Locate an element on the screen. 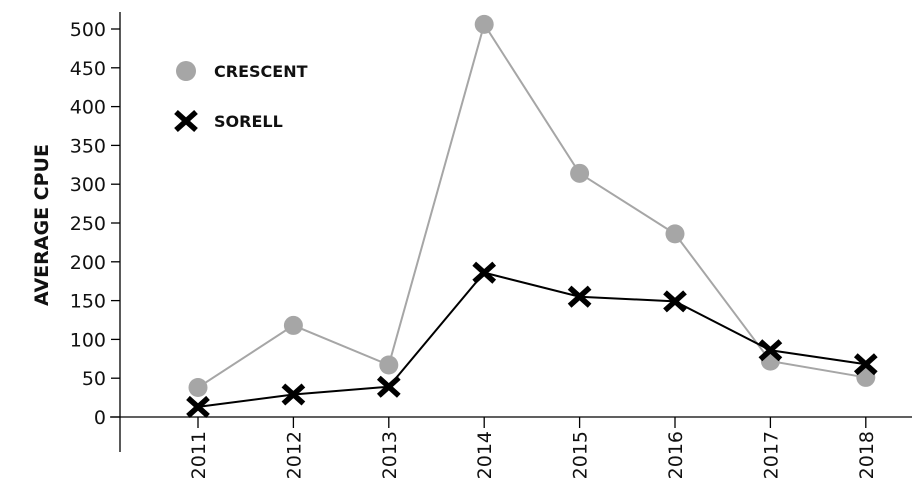  legend-label-crescent: CRESCENT is located at coordinates (261, 71).